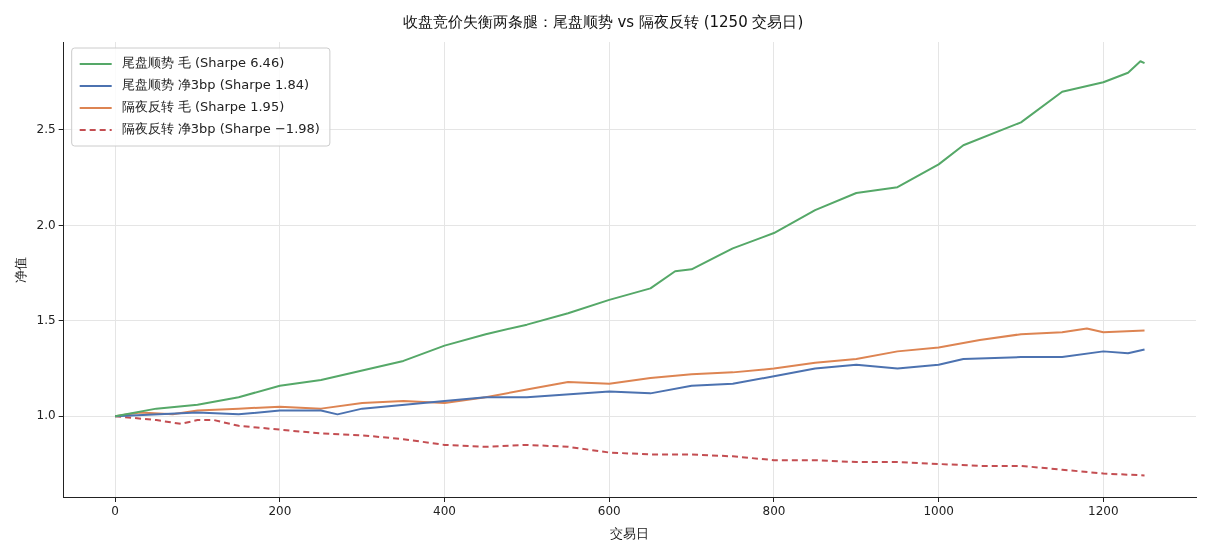  I want to click on legend-label: 尾盘顺势 毛 (Sharpe 6.46), so click(203, 63).